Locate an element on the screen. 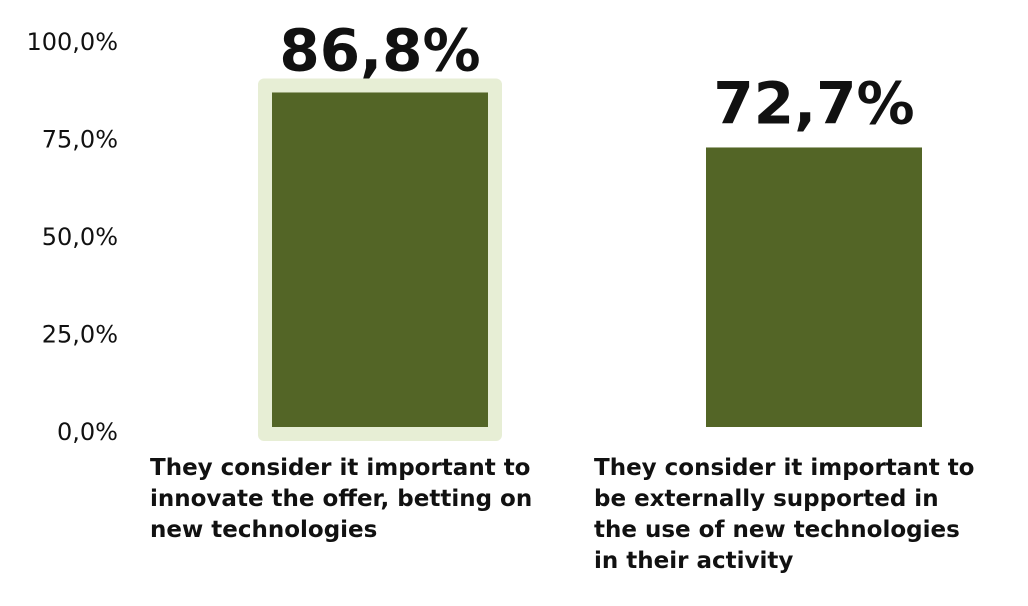 The image size is (1028, 606). y-tick-label: 75,0% is located at coordinates (80, 140).